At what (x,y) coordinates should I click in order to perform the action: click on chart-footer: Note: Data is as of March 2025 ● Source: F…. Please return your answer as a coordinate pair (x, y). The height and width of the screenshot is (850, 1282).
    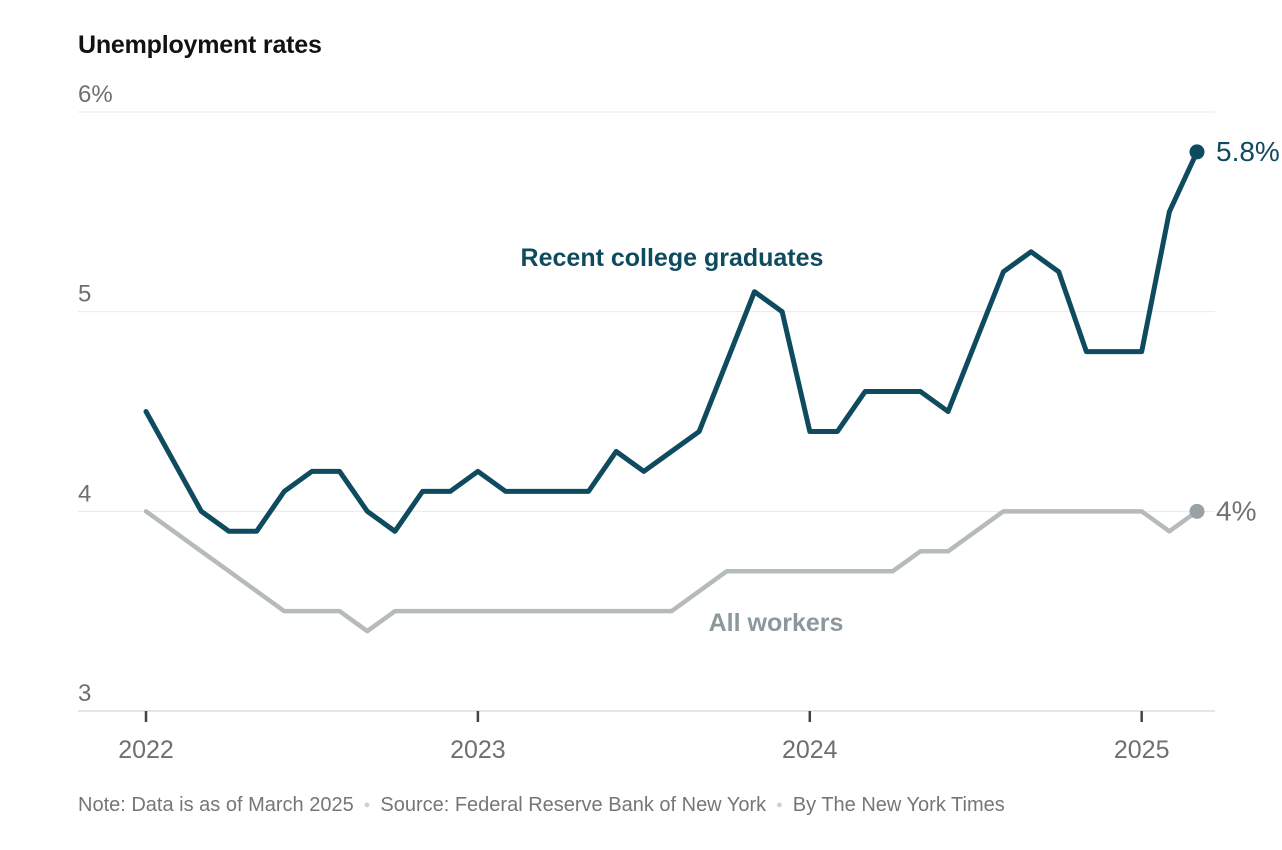
    Looking at the image, I should click on (541, 805).